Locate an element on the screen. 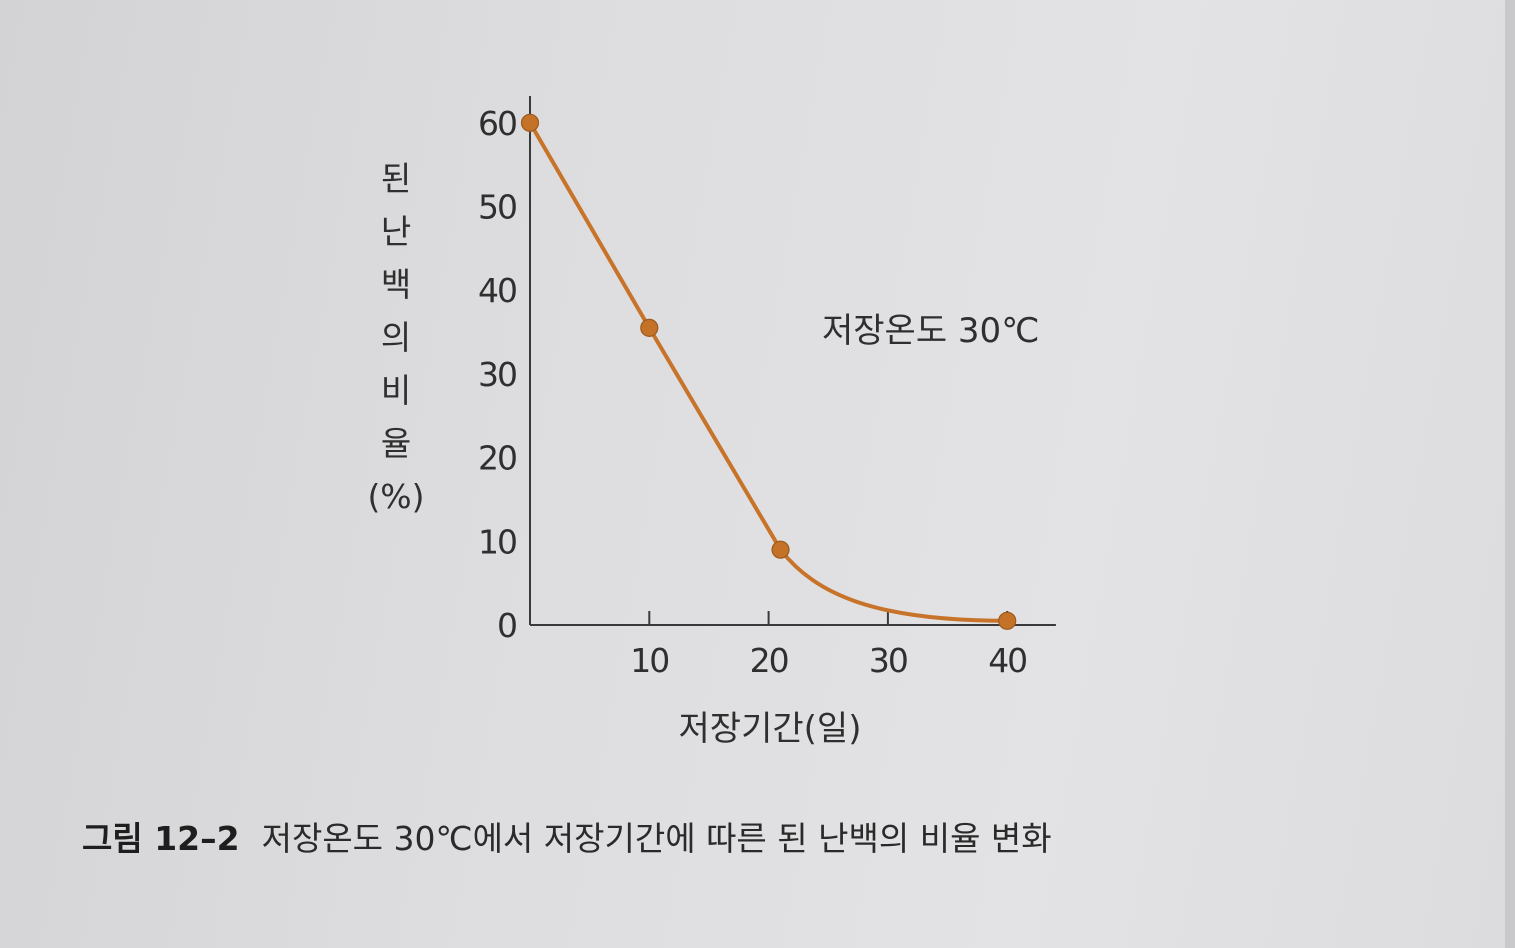 The height and width of the screenshot is (948, 1515). x-tick-label: 20 is located at coordinates (769, 660).